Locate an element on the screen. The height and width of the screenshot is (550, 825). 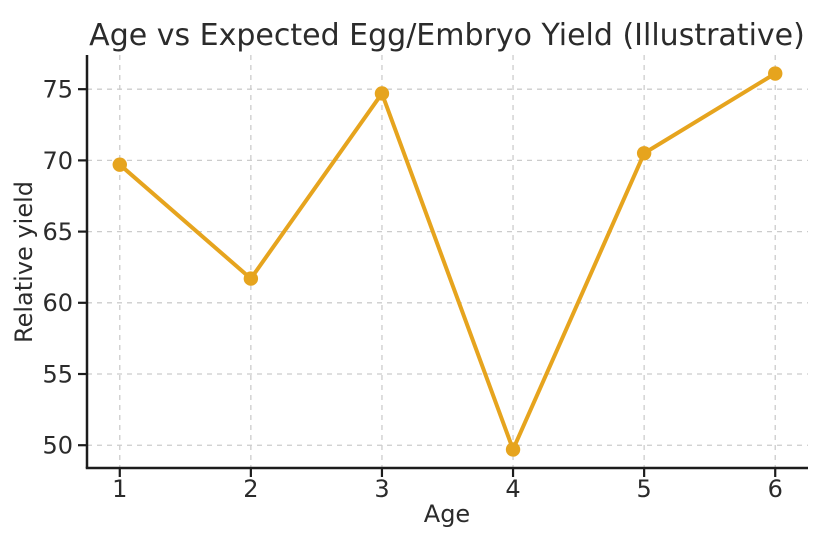
y-tick-label: 50 is located at coordinates (57, 446).